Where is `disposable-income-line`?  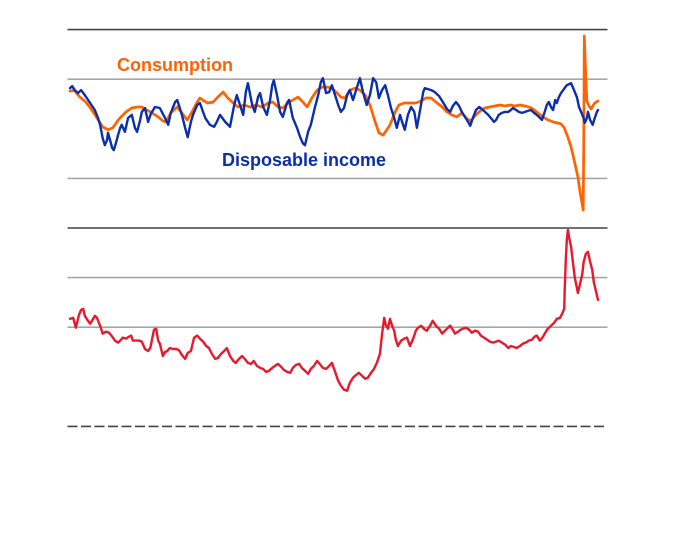 disposable-income-line is located at coordinates (334, 114).